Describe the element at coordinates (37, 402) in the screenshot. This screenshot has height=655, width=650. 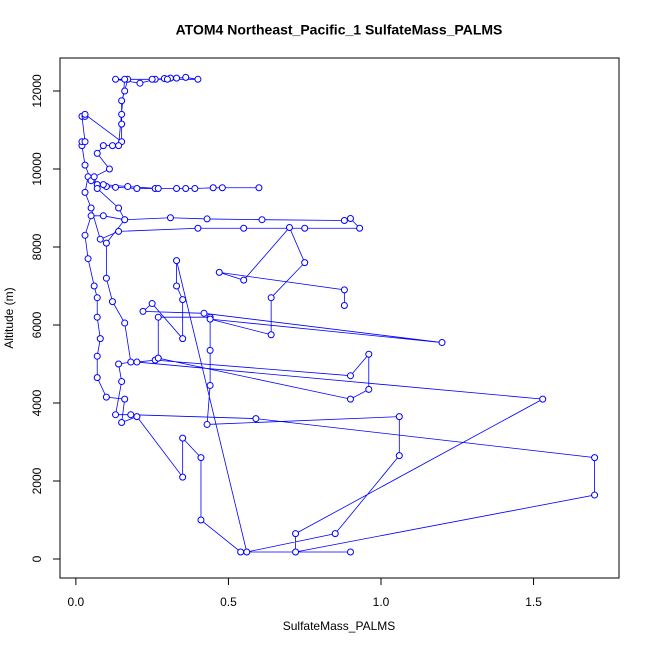
I see `y-tick-label: 4000` at that location.